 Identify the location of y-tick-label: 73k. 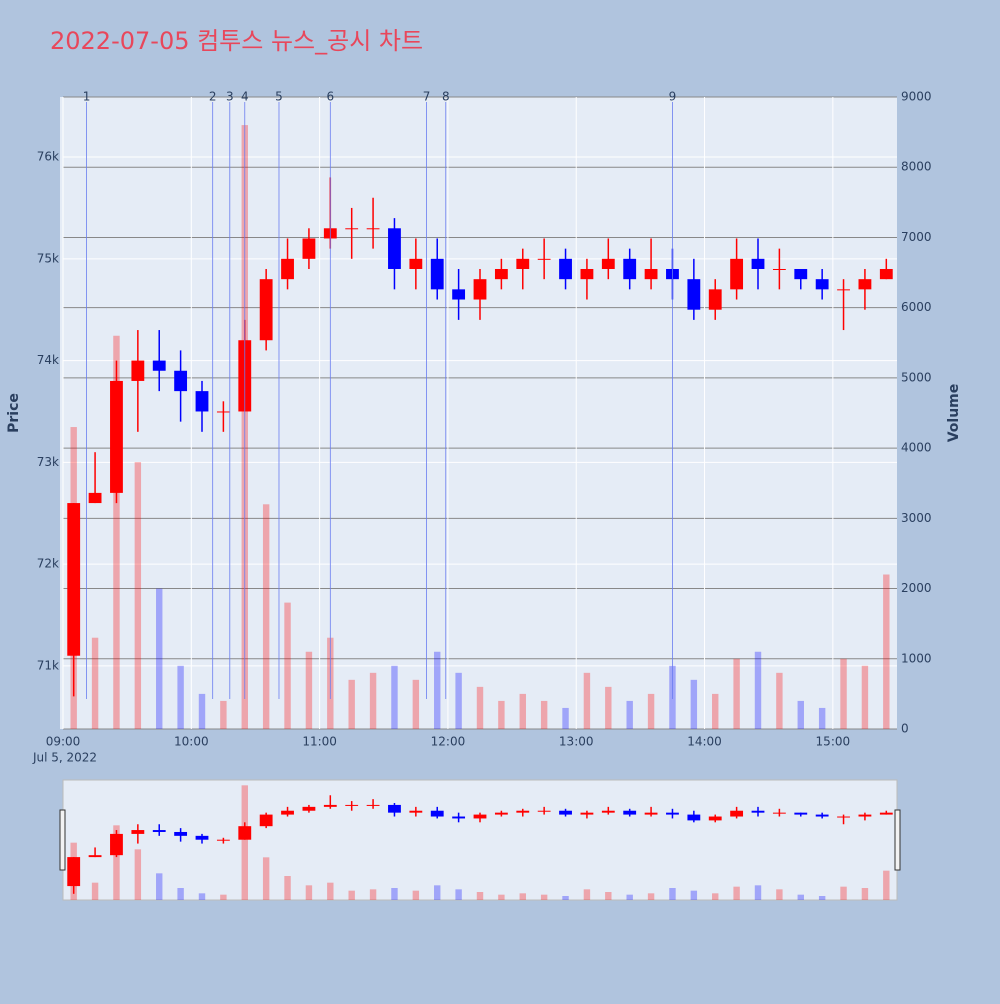
(48, 462).